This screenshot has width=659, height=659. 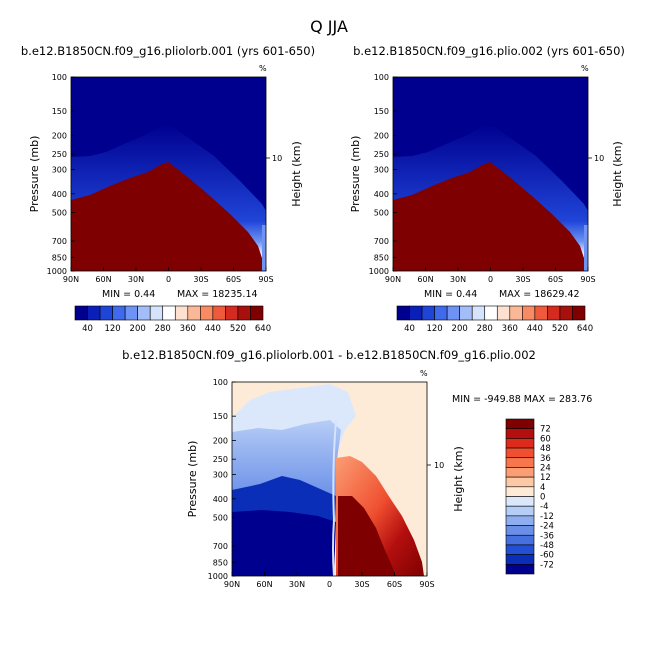 What do you see at coordinates (545, 430) in the screenshot?
I see `colorbar-label: 72` at bounding box center [545, 430].